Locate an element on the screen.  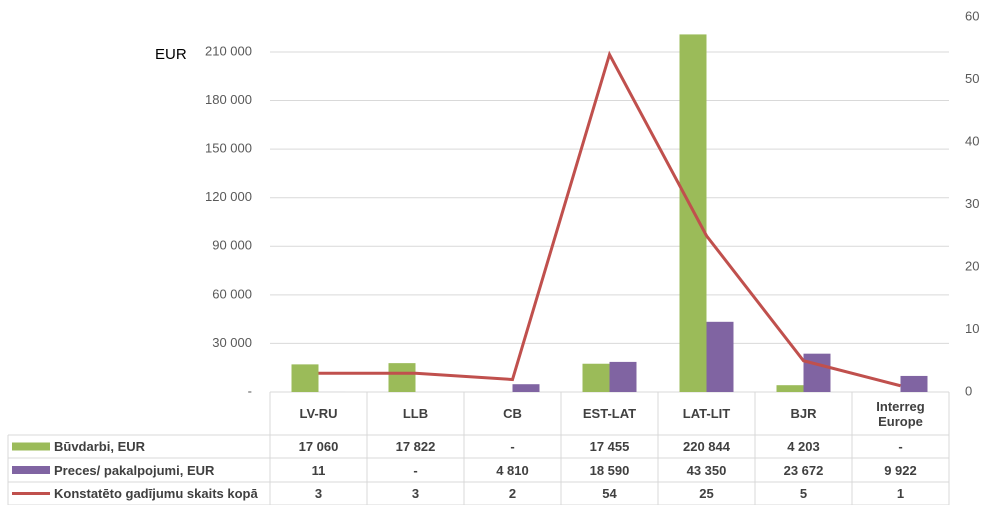
y-tick-label: 210 000 is located at coordinates (228, 50).